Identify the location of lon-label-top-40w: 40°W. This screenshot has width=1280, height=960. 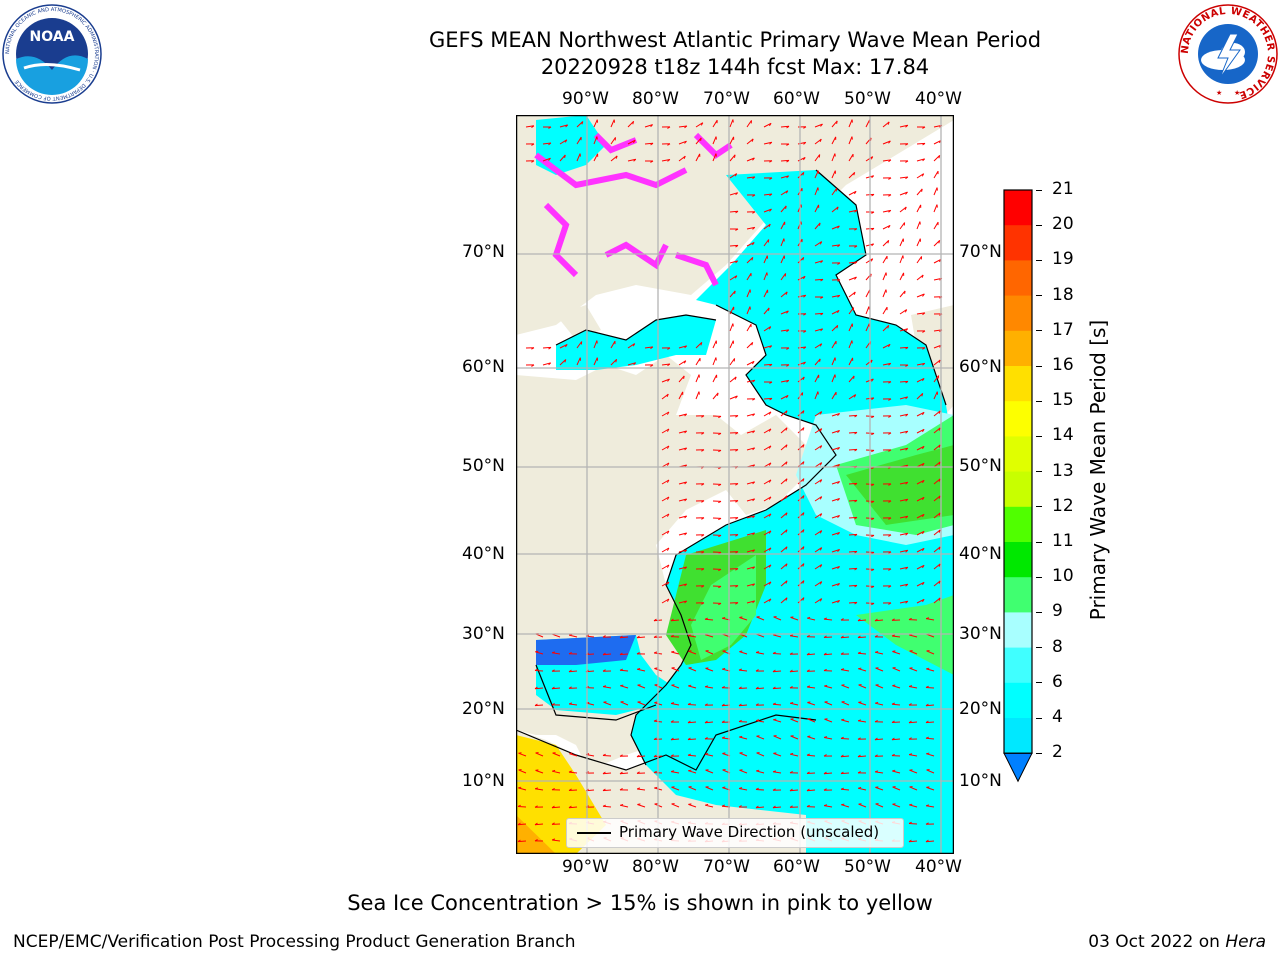
(938, 99).